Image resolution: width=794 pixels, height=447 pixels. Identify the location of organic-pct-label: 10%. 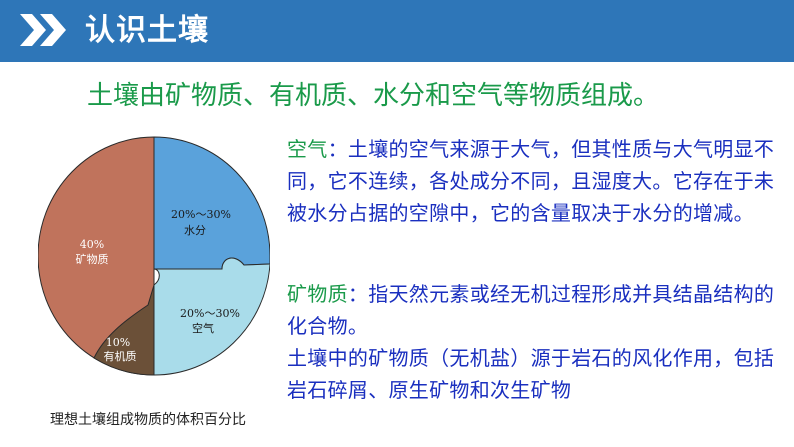
(118, 342).